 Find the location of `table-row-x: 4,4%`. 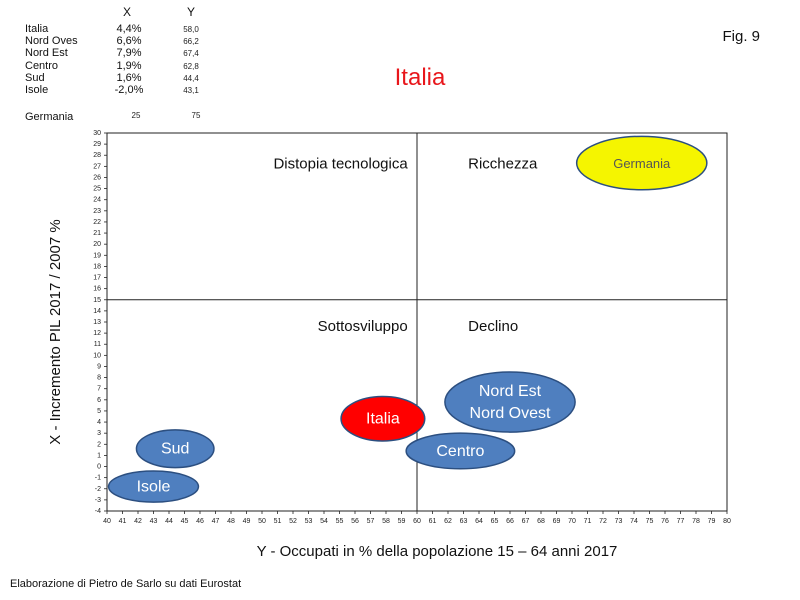

table-row-x: 4,4% is located at coordinates (129, 29).